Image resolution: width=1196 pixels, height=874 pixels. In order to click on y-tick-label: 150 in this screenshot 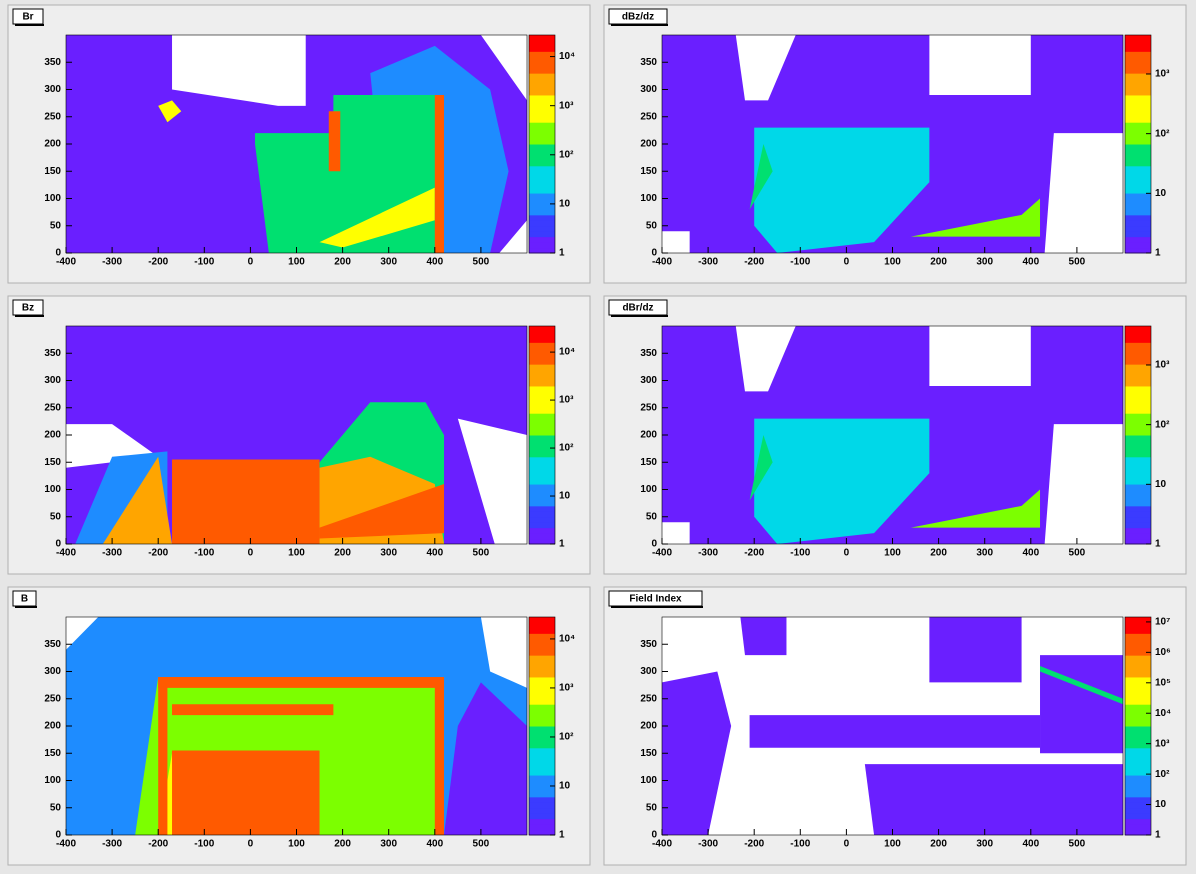, I will do `click(648, 462)`.